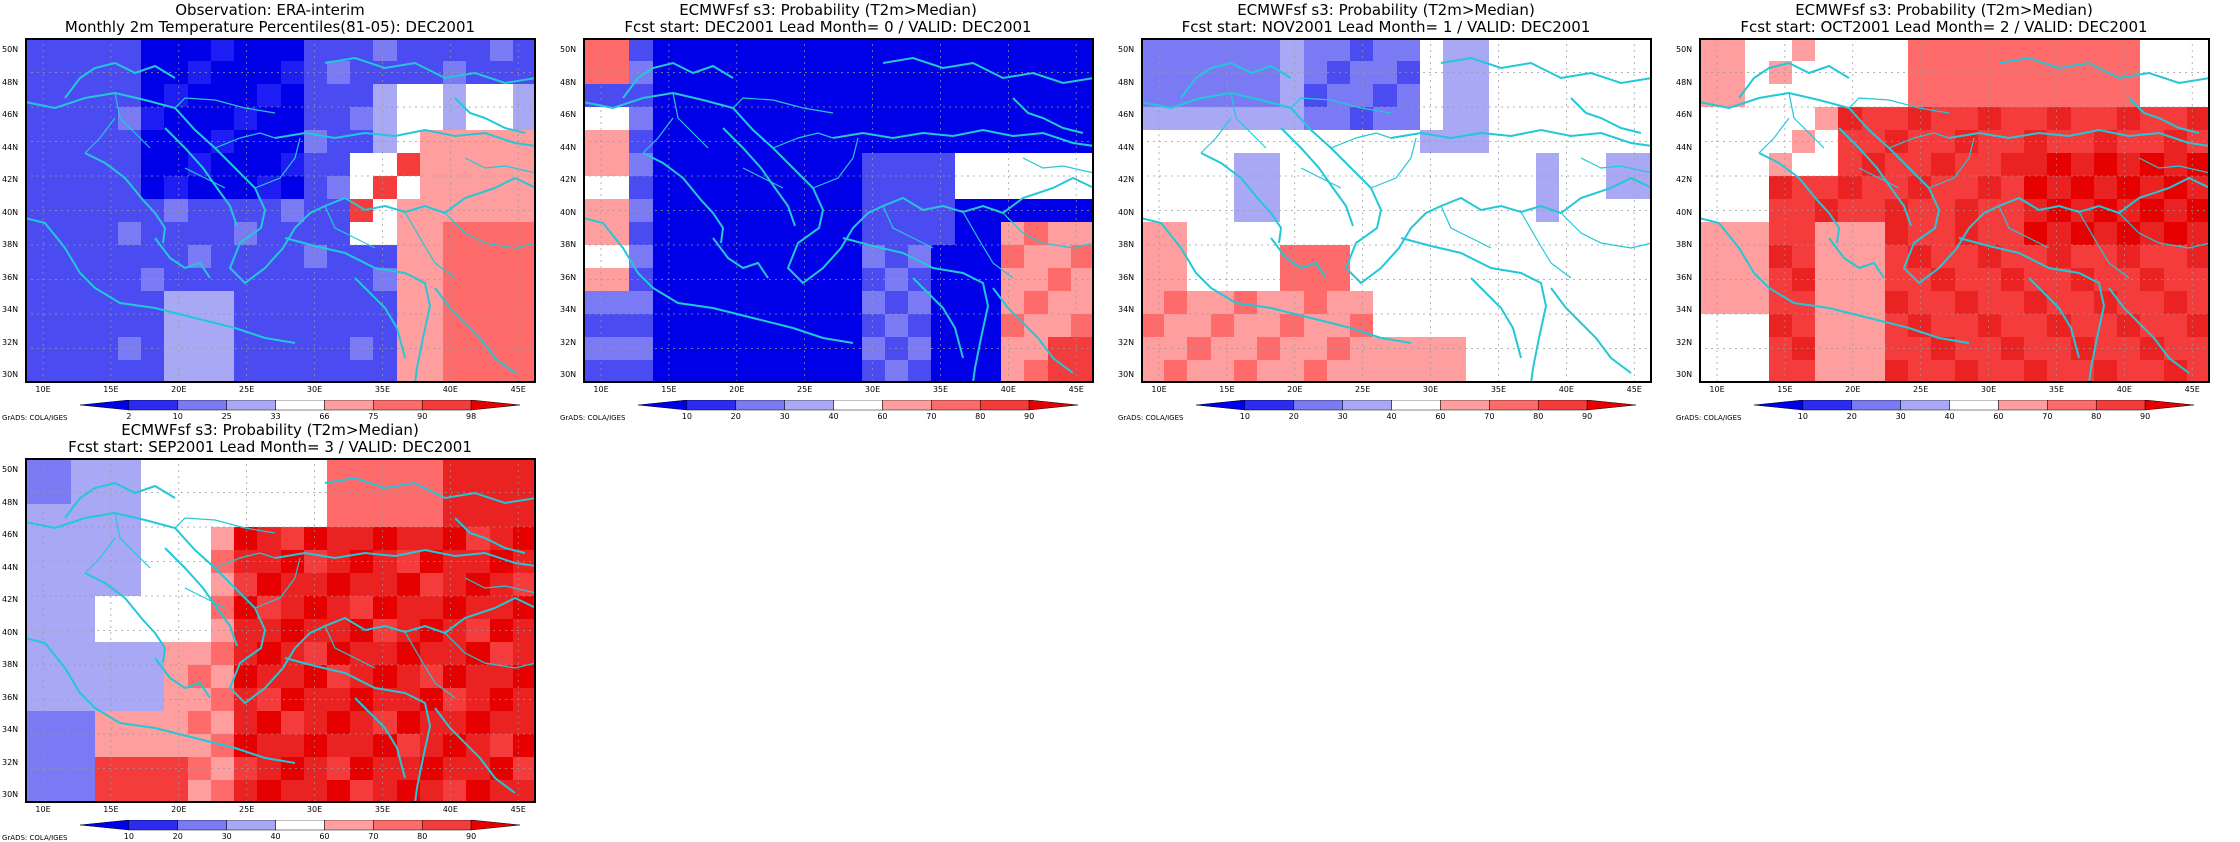 The image size is (2240, 842). I want to click on latitude-label: 46N, so click(568, 114).